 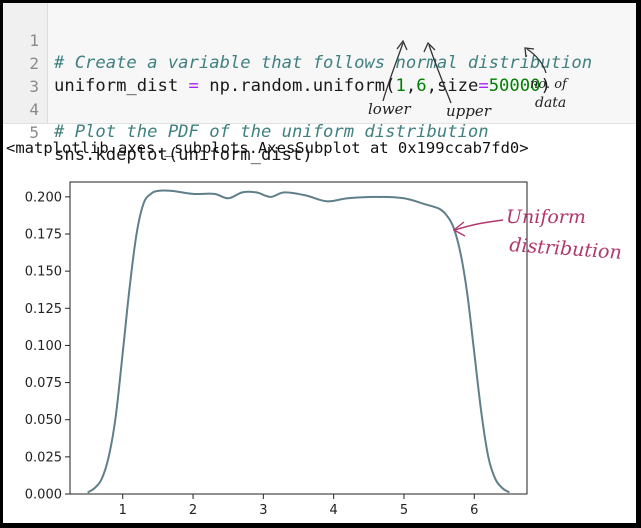 What do you see at coordinates (193, 510) in the screenshot?
I see `x-tick-label: 2` at bounding box center [193, 510].